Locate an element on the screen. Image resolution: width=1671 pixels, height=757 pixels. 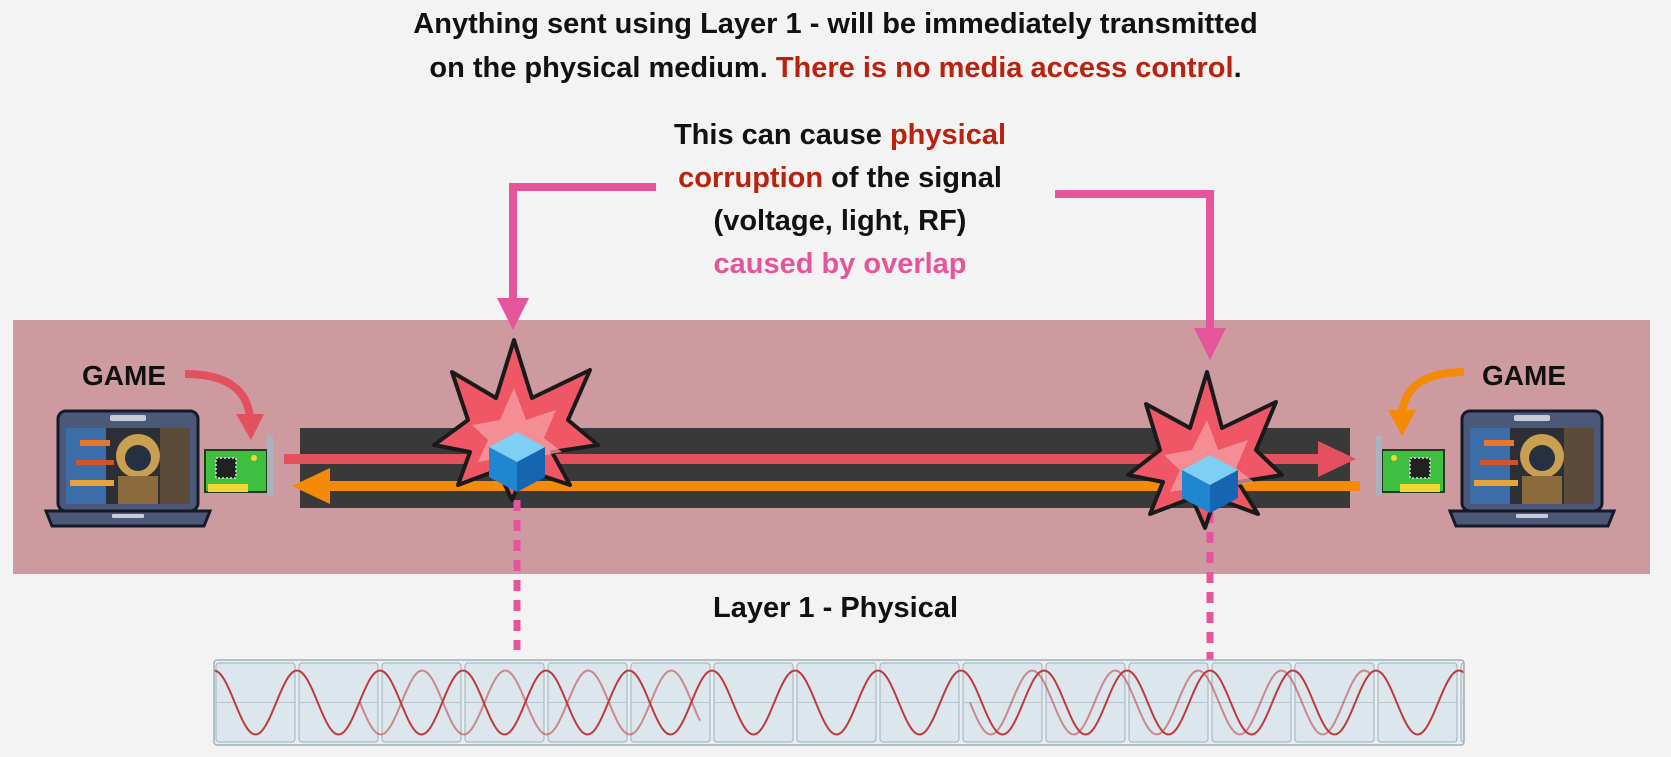
right-pointer-arrow is located at coordinates (1140, 275).